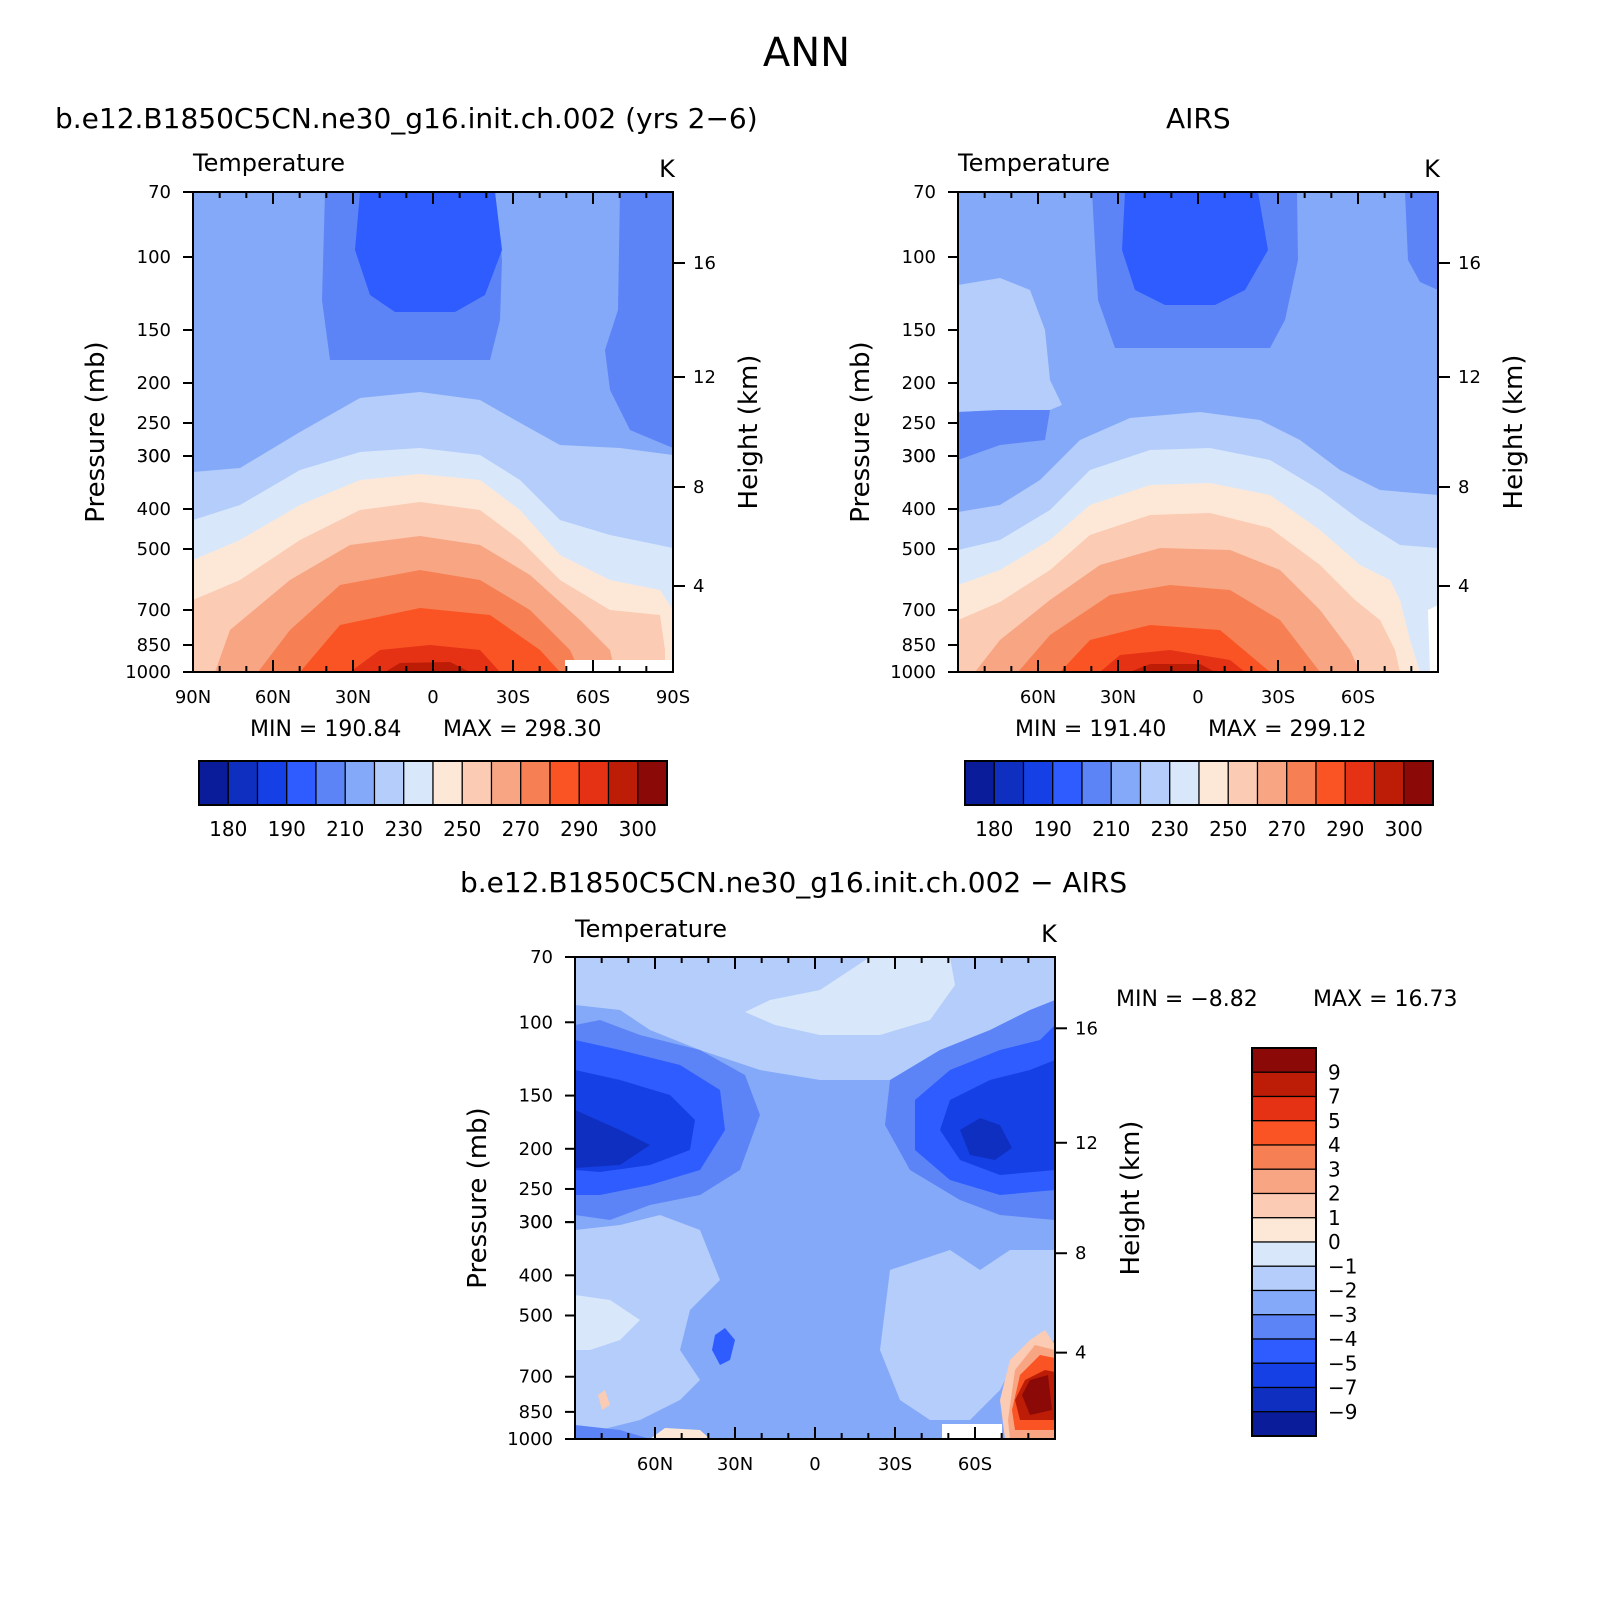  Describe the element at coordinates (1033, 163) in the screenshot. I see `p2-var-label: Temperature` at that location.